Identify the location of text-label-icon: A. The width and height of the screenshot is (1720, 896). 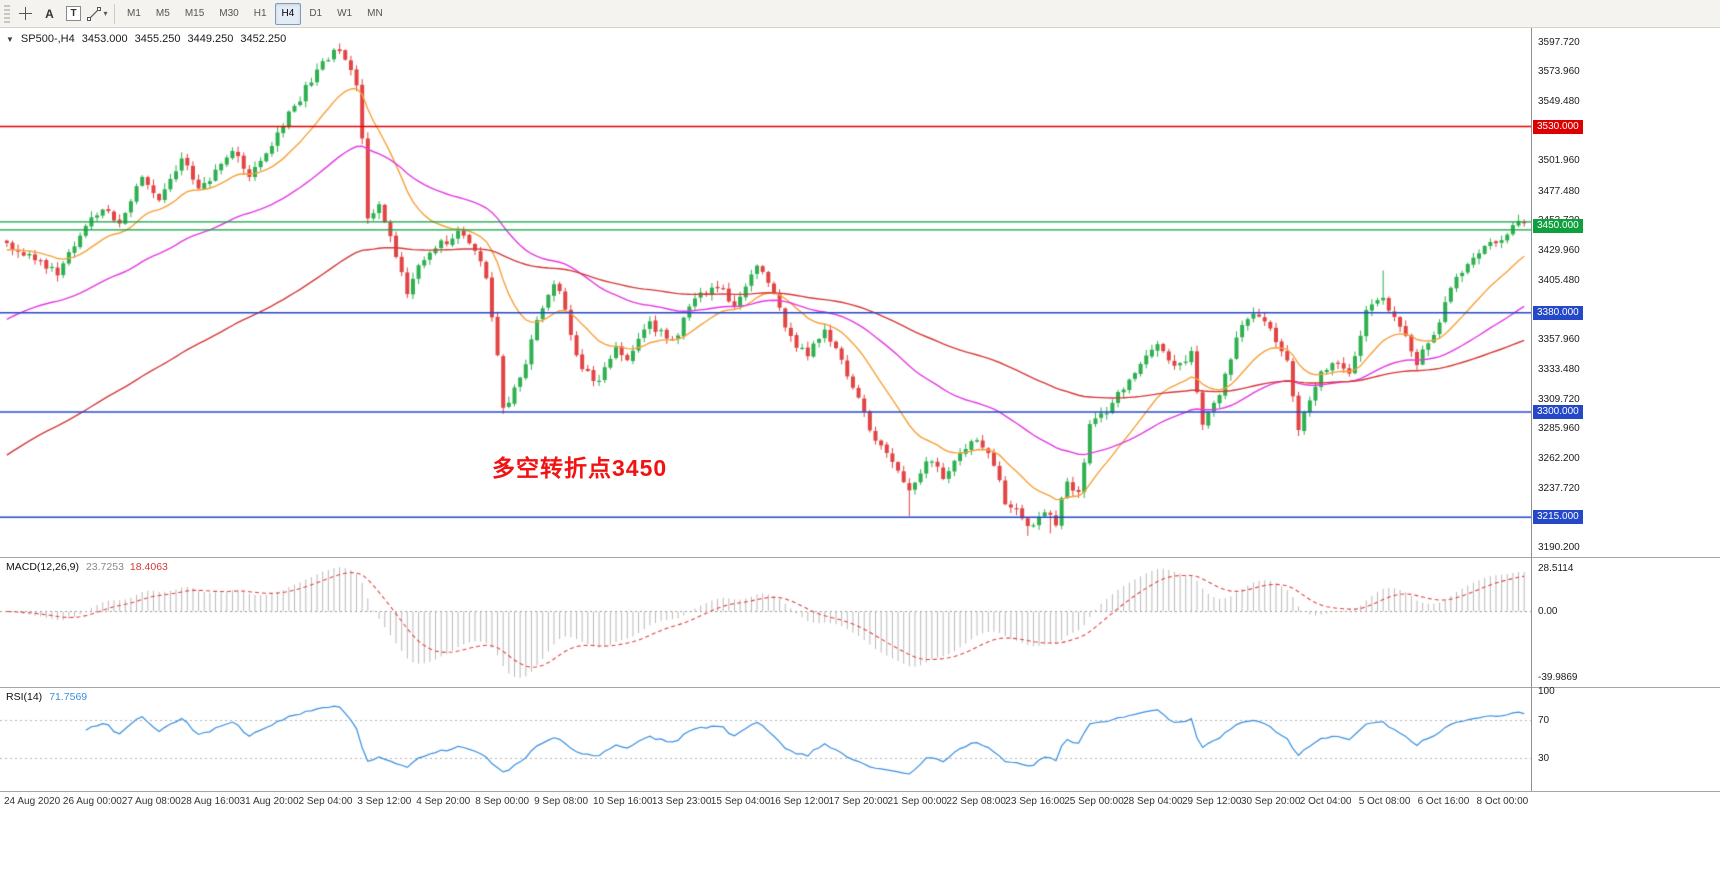
(49, 13).